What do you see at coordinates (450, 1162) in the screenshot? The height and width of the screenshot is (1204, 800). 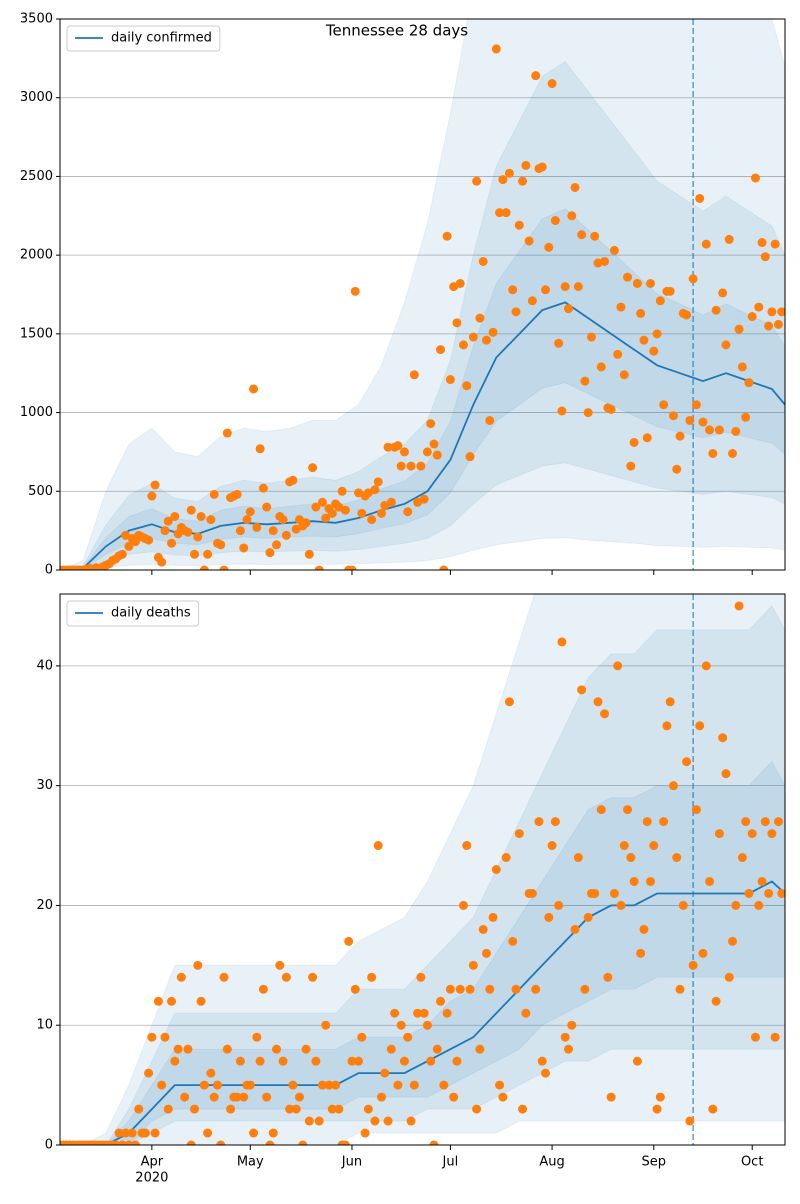 I see `x-tick-label: Jul` at bounding box center [450, 1162].